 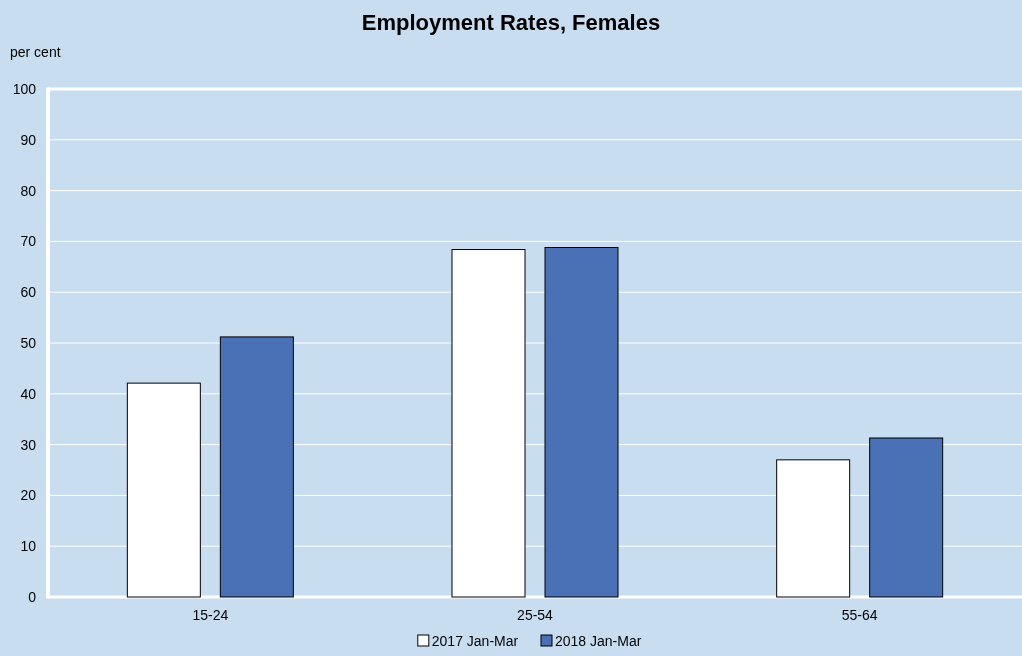 What do you see at coordinates (28, 139) in the screenshot?
I see `y-tick-label: 90` at bounding box center [28, 139].